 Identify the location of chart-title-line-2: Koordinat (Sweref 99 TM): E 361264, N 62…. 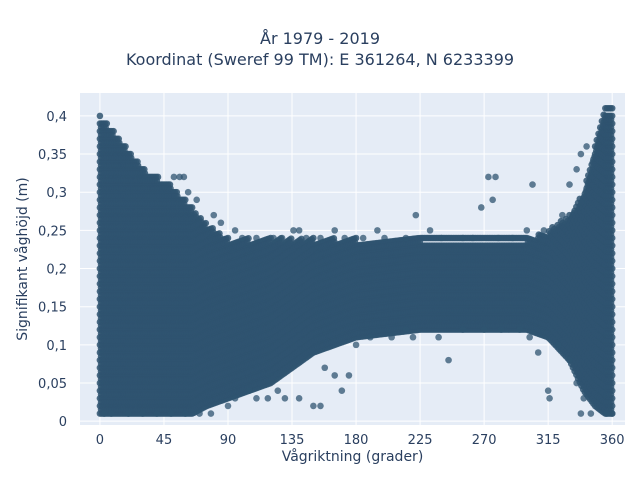
(320, 59).